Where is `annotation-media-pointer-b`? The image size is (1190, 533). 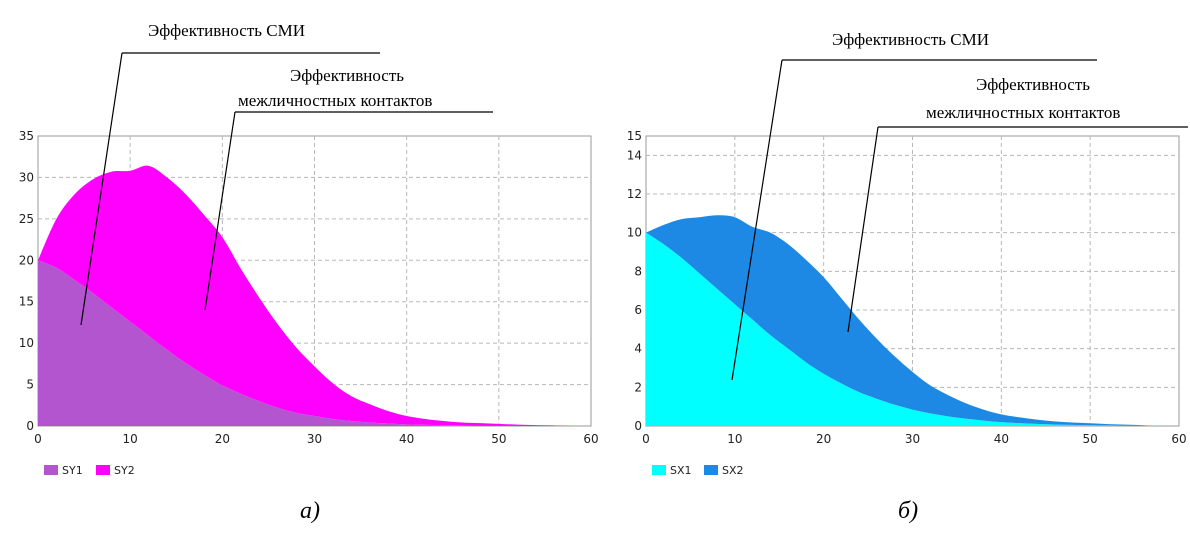
annotation-media-pointer-b is located at coordinates (757, 220).